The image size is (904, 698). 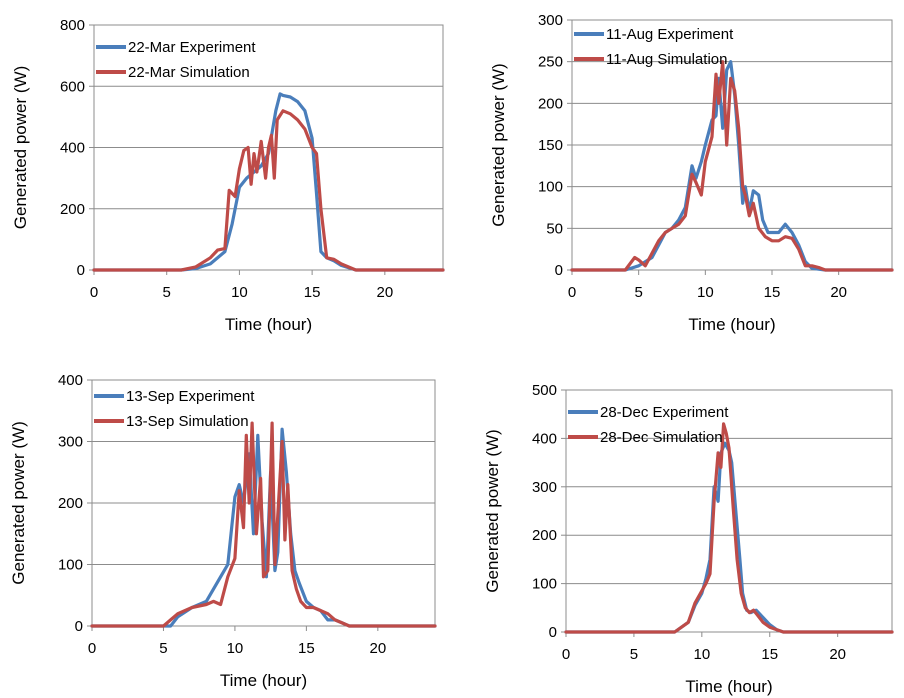 I want to click on y-tick-label: 600, so click(x=72, y=86).